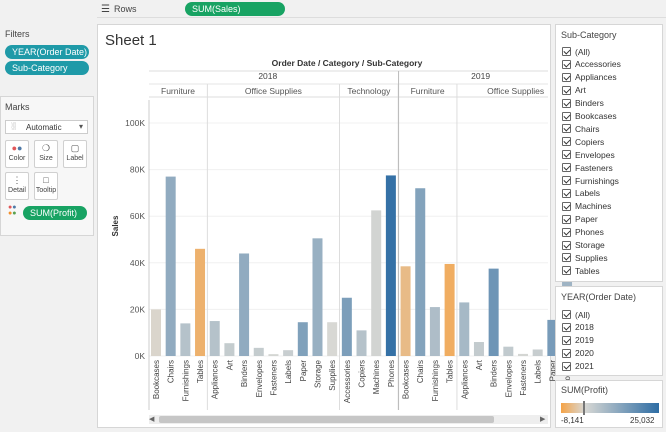 Image resolution: width=666 pixels, height=432 pixels. Describe the element at coordinates (583, 51) in the screenshot. I see `subcategory-option-label: (All)` at that location.